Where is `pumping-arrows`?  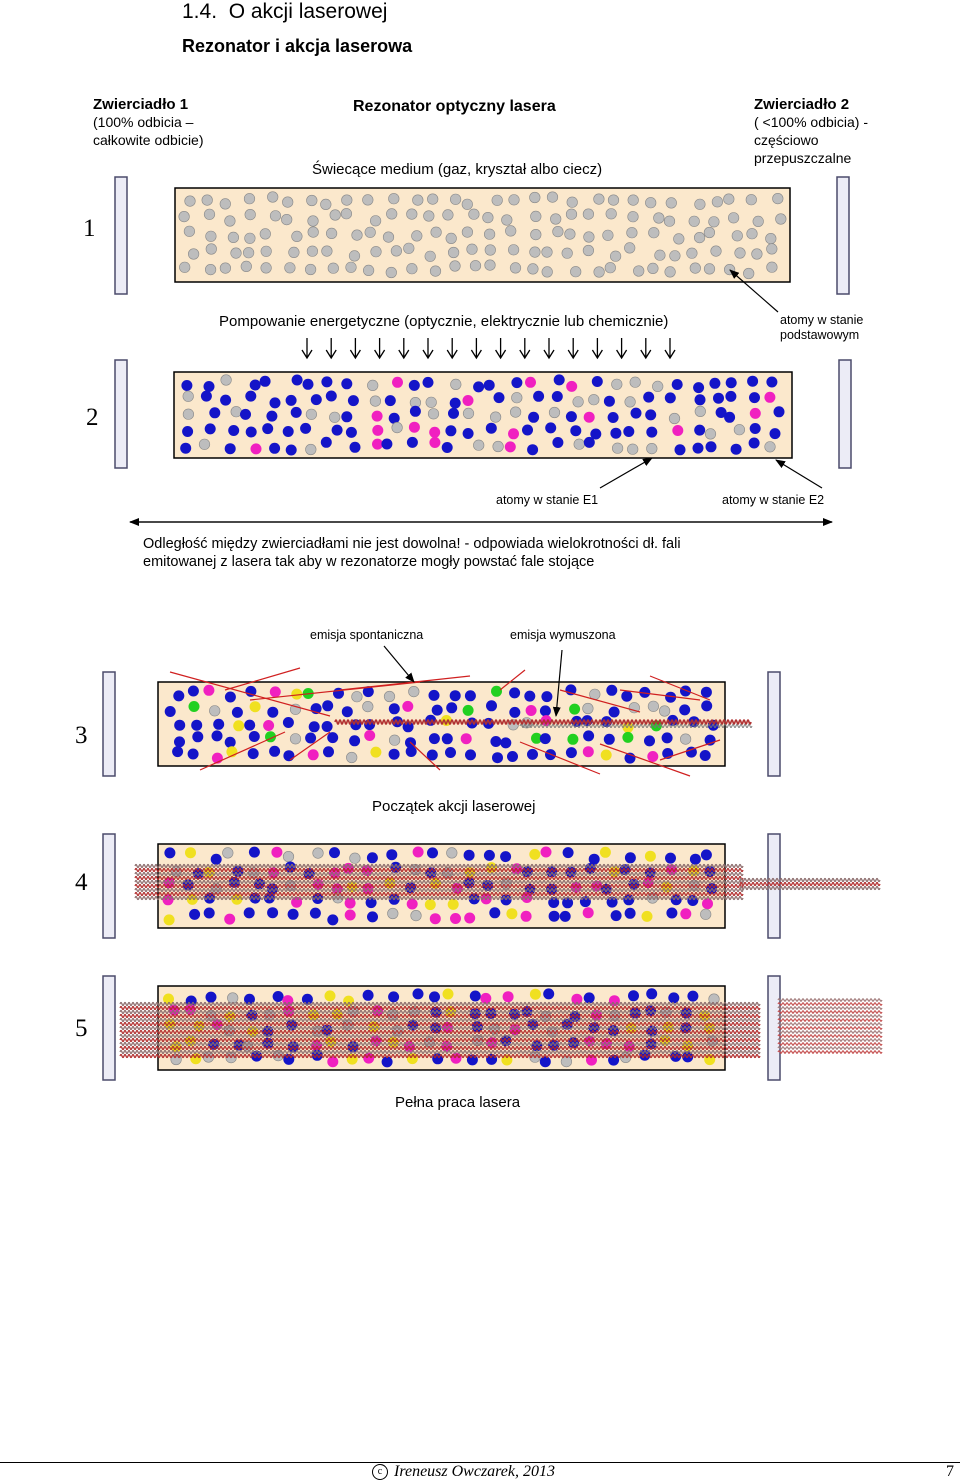 pumping-arrows is located at coordinates (488, 349).